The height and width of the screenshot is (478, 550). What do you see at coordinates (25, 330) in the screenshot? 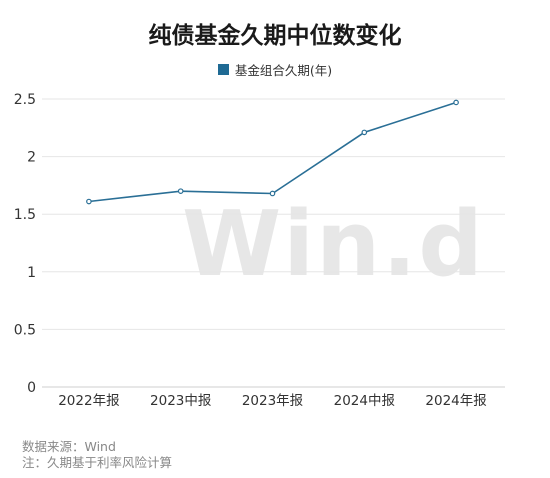
I see `y-tick-label: 0.5` at bounding box center [25, 330].